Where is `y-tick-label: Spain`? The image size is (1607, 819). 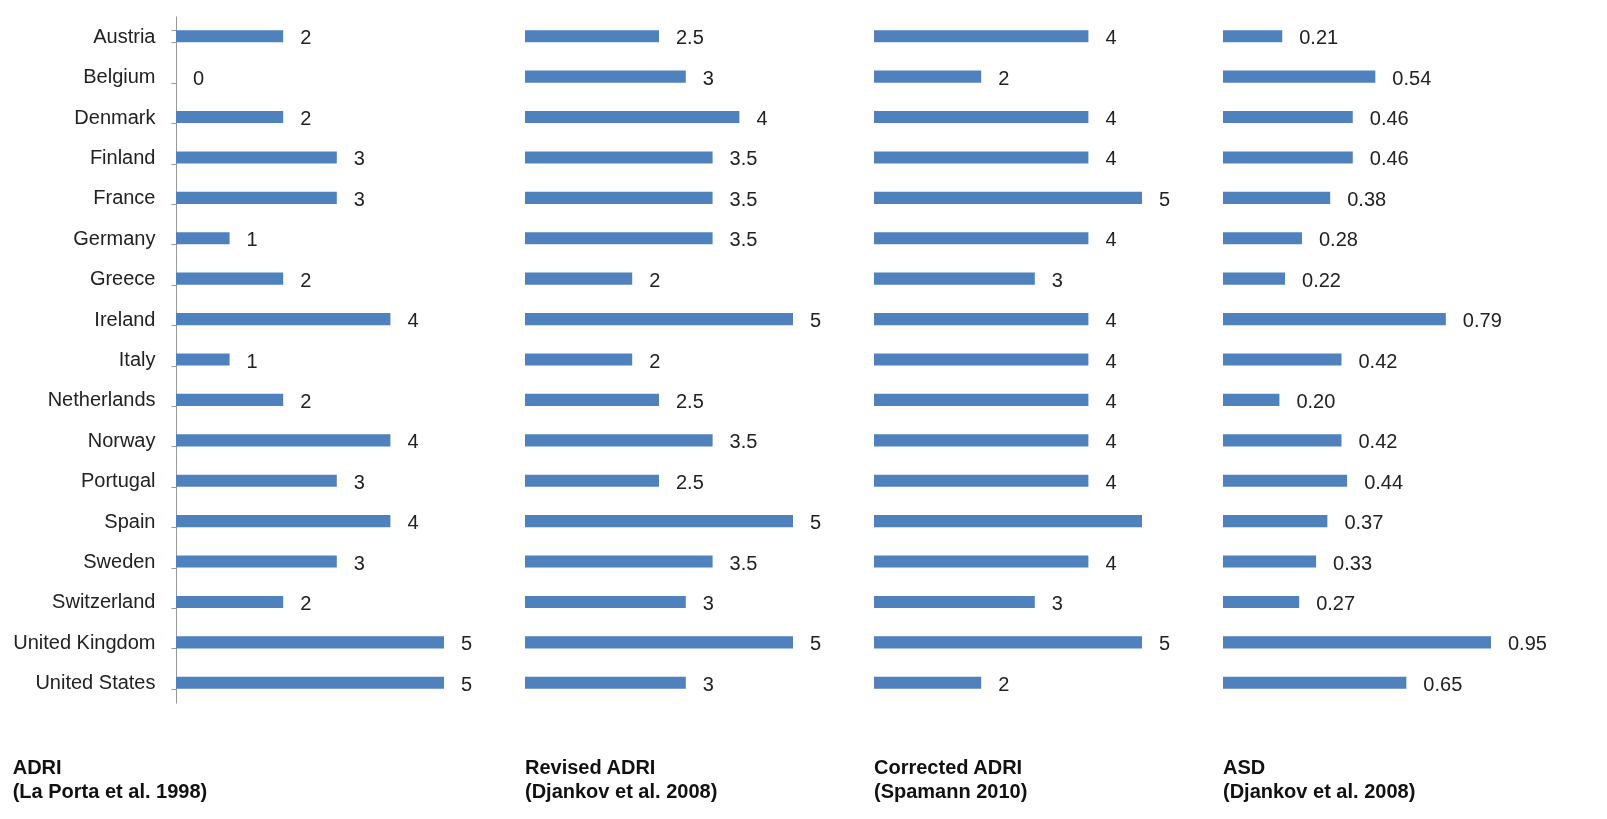
y-tick-label: Spain is located at coordinates (130, 520).